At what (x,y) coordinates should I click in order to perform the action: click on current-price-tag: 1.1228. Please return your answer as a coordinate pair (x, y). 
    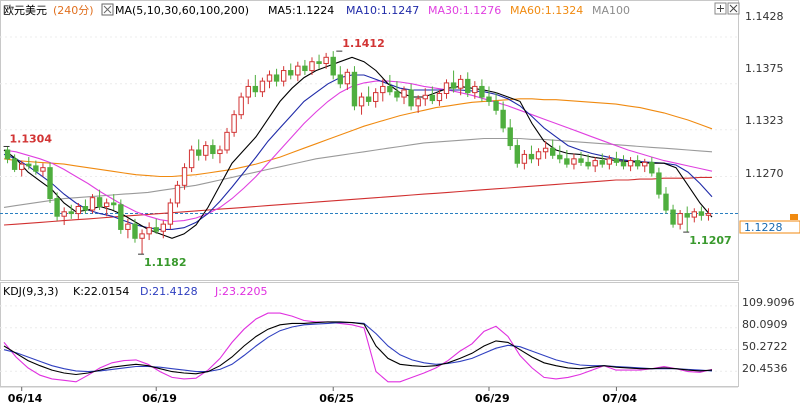
    Looking at the image, I should click on (769, 227).